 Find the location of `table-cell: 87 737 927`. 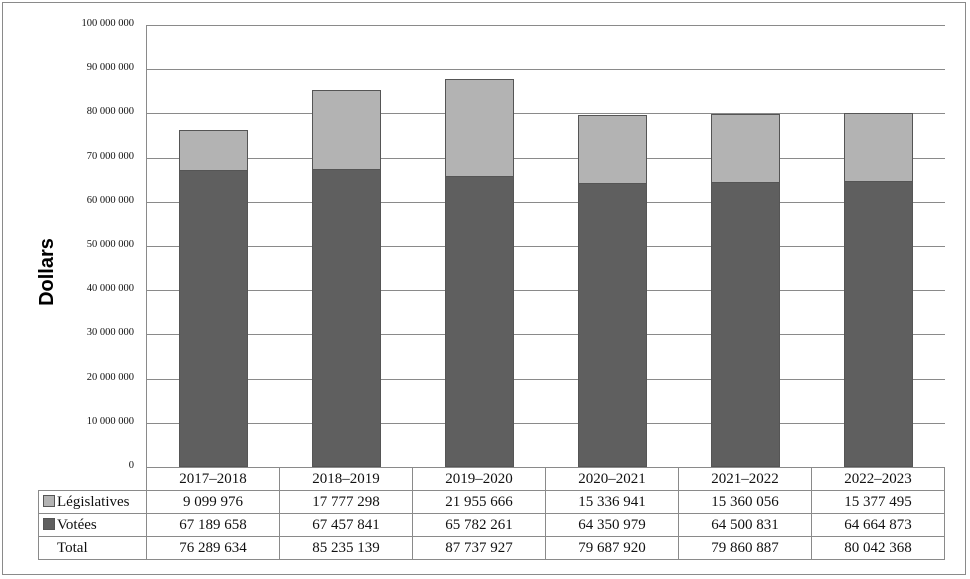

table-cell: 87 737 927 is located at coordinates (479, 548).